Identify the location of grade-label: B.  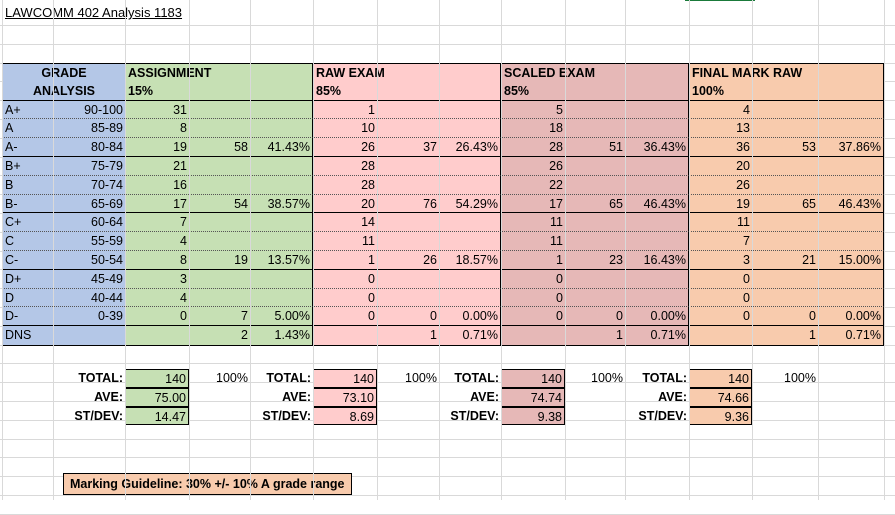
(27, 185).